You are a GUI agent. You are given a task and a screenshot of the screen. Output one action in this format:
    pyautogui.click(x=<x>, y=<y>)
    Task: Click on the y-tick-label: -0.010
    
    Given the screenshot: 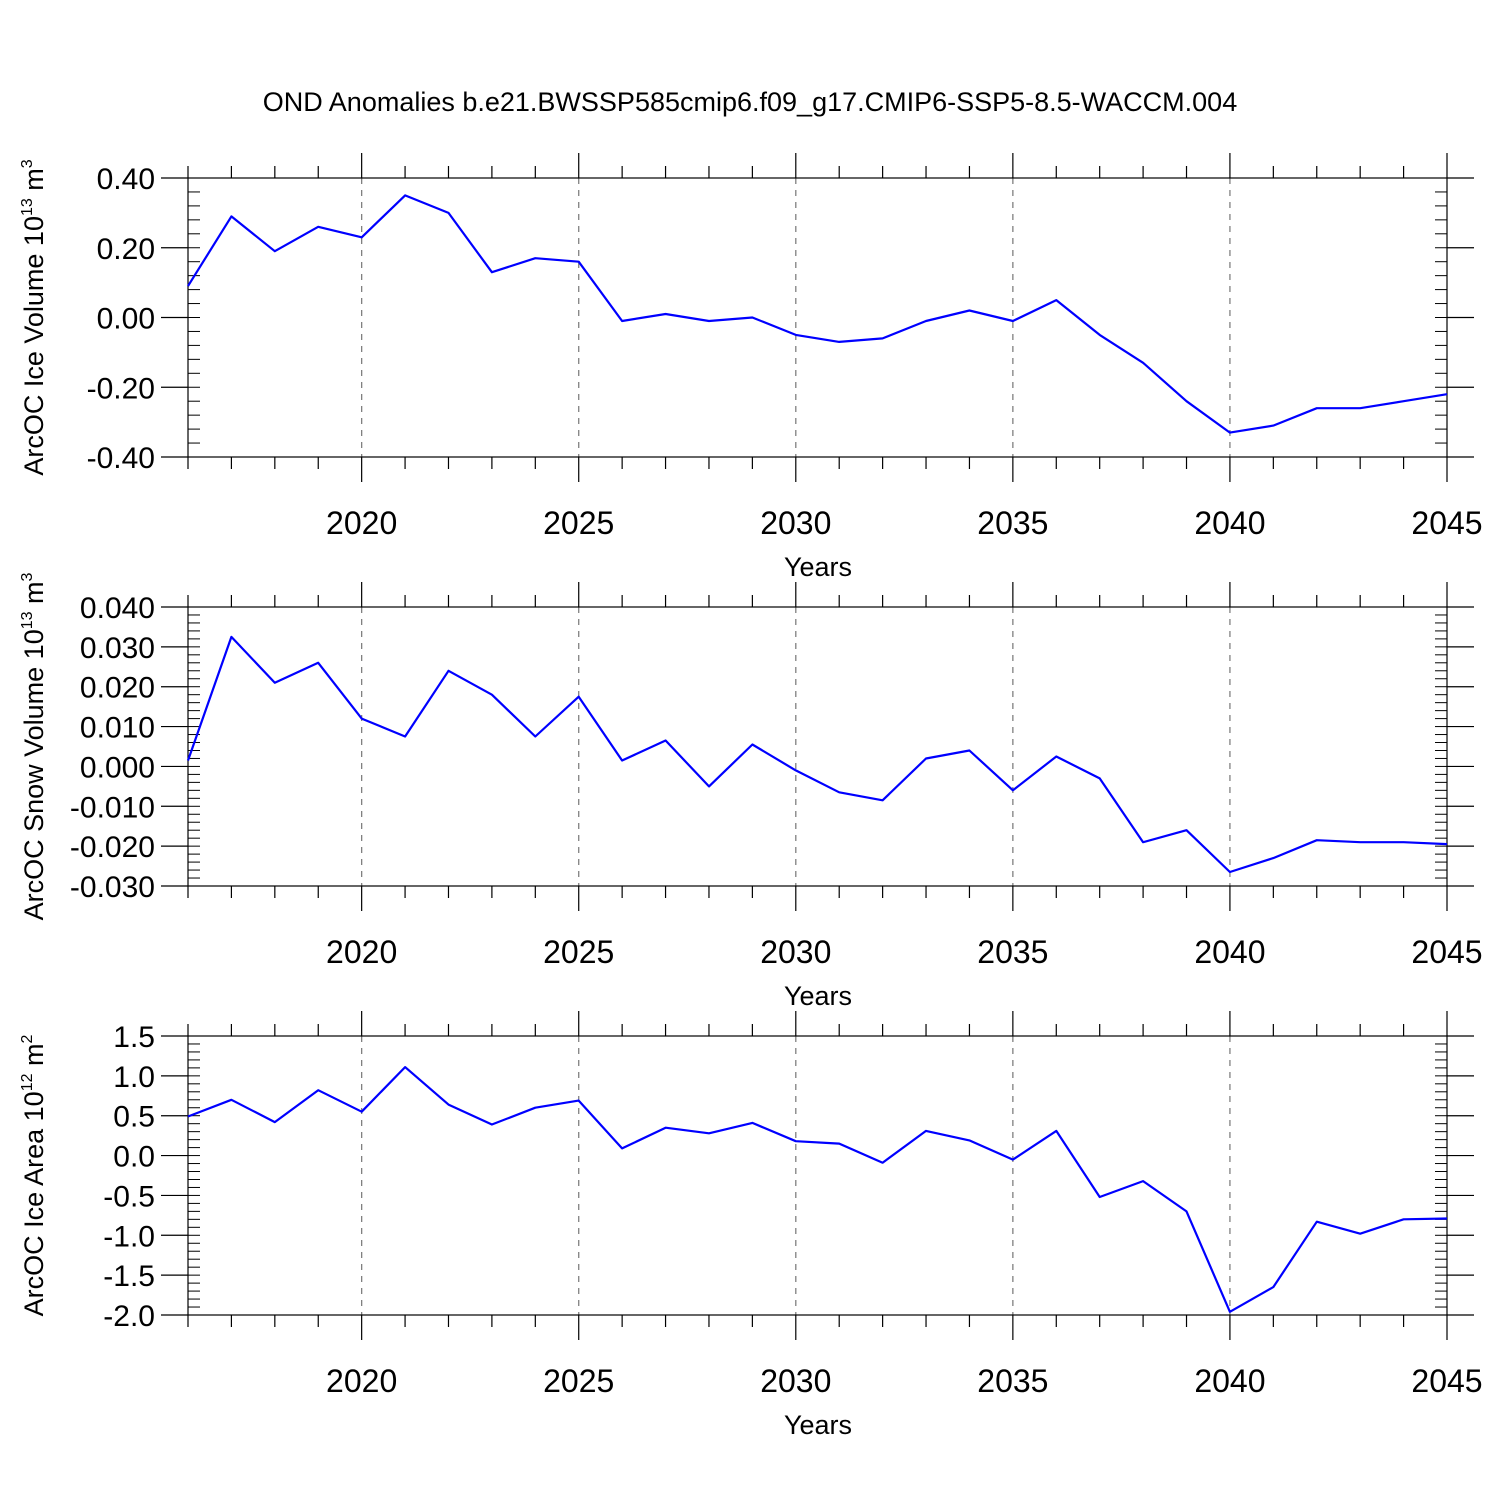 What is the action you would take?
    pyautogui.click(x=112, y=807)
    